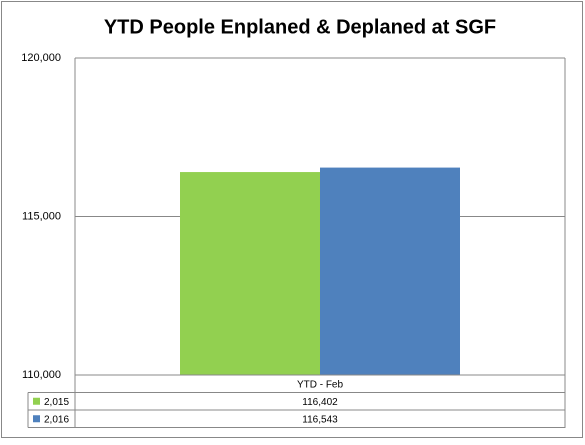 The width and height of the screenshot is (585, 445). What do you see at coordinates (320, 384) in the screenshot?
I see `x-tick-label: YTD - Feb` at bounding box center [320, 384].